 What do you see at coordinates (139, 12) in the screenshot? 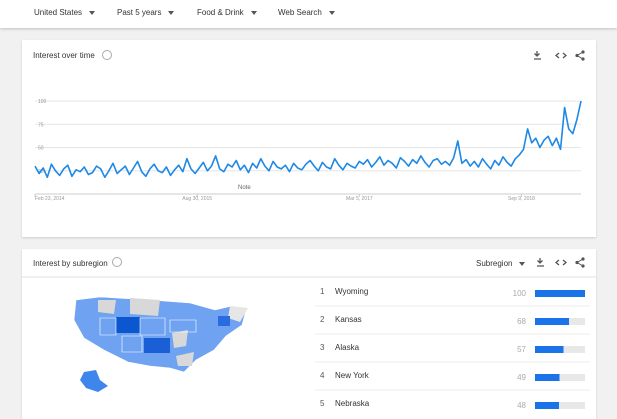
I see `filter-label: Past 5 years` at bounding box center [139, 12].